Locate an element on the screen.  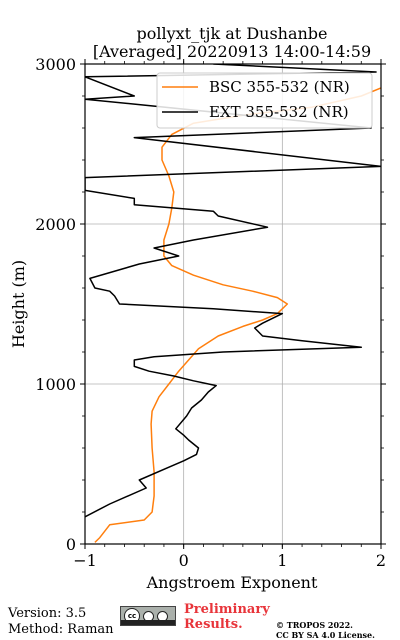
y-axis-label: Height (m) is located at coordinates (18, 304).